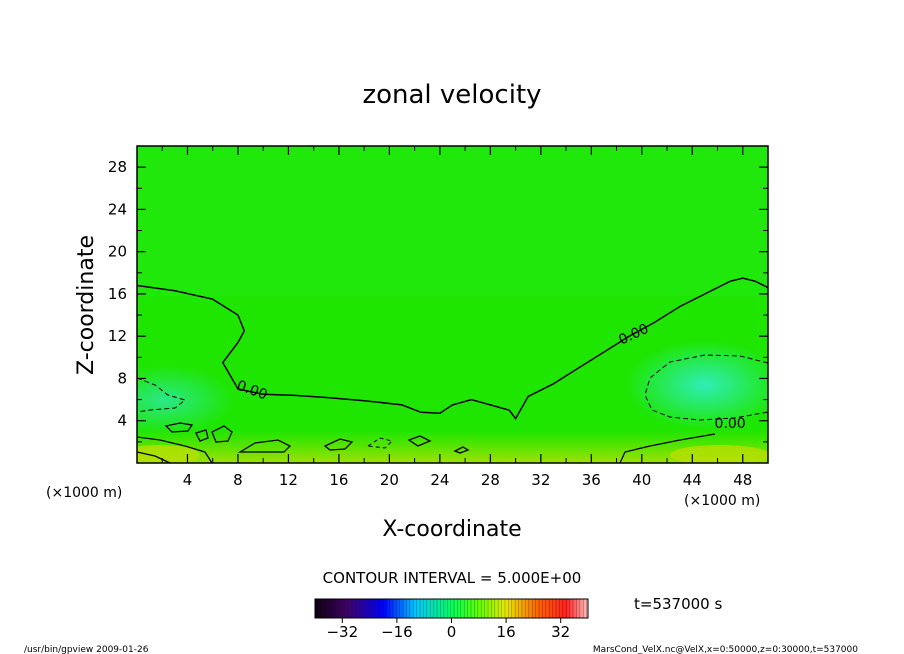  Describe the element at coordinates (117, 209) in the screenshot. I see `y-tick-label: 24` at that location.